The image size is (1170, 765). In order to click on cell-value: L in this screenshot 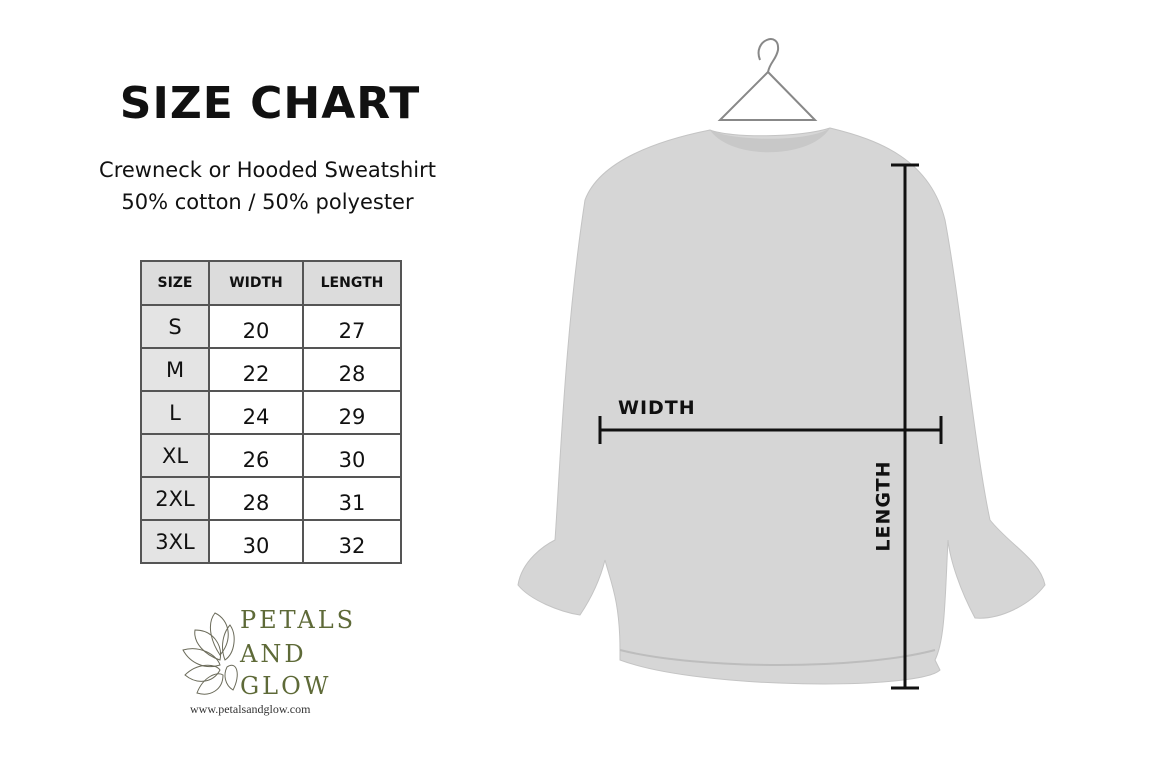, I will do `click(175, 412)`.